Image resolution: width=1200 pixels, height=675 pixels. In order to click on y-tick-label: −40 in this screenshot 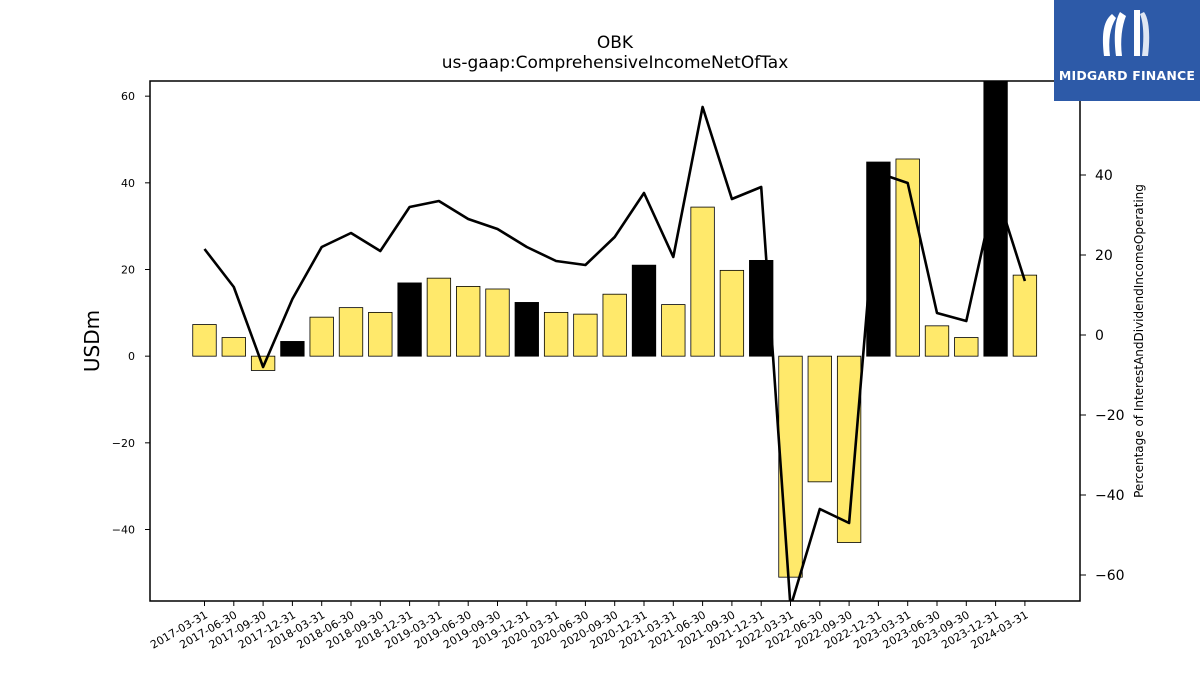, I will do `click(123, 530)`.